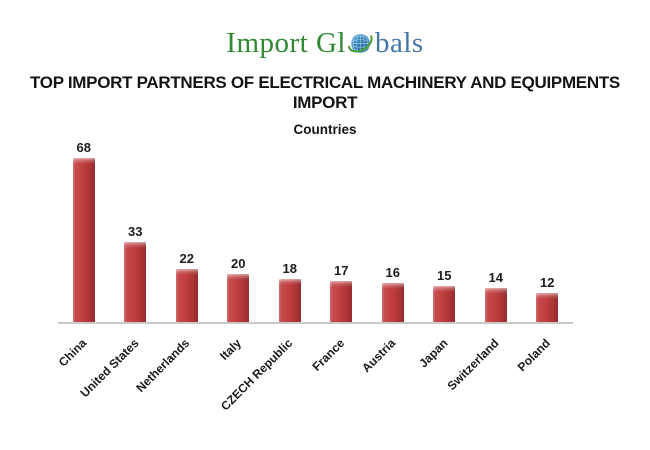 Image resolution: width=650 pixels, height=450 pixels. I want to click on bar-group: 15, so click(445, 295).